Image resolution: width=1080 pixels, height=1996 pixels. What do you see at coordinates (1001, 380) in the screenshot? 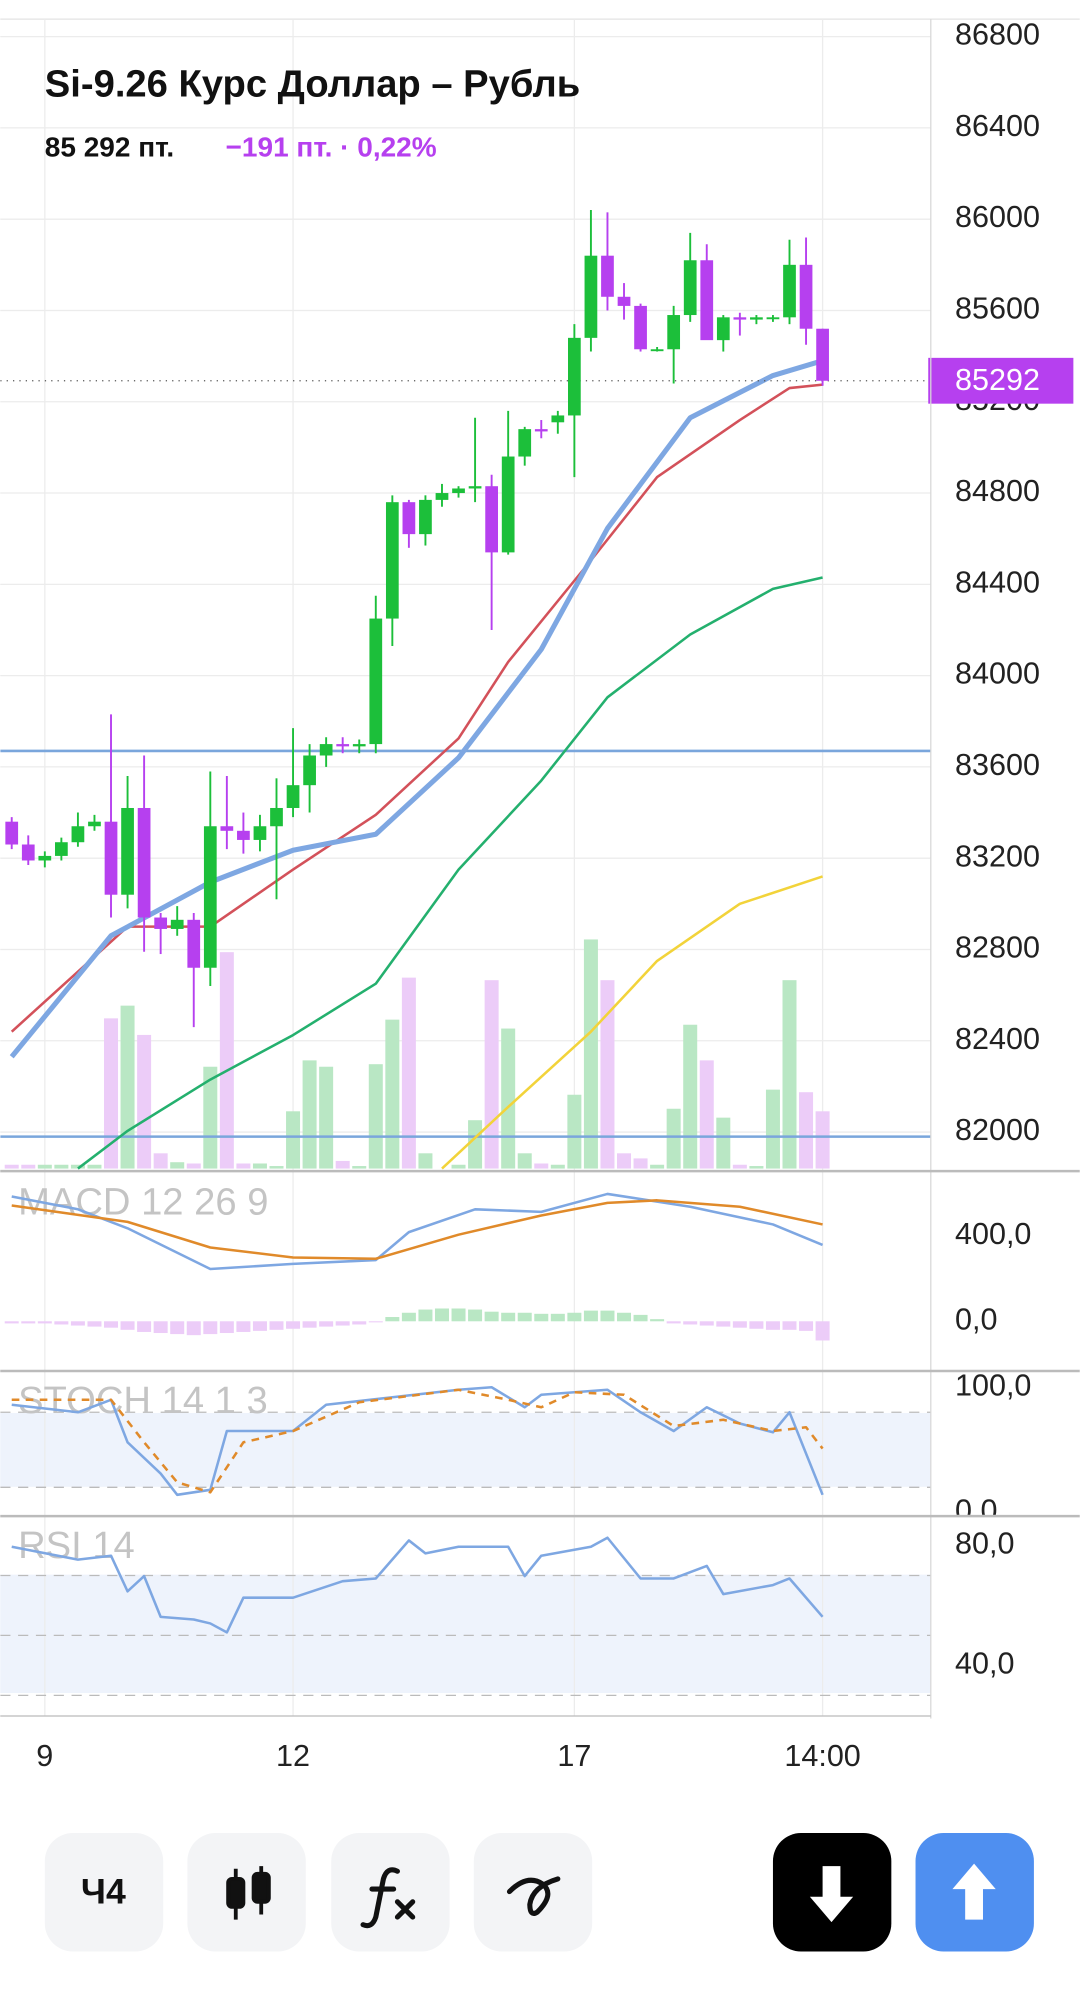
I see `last-price-box` at bounding box center [1001, 380].